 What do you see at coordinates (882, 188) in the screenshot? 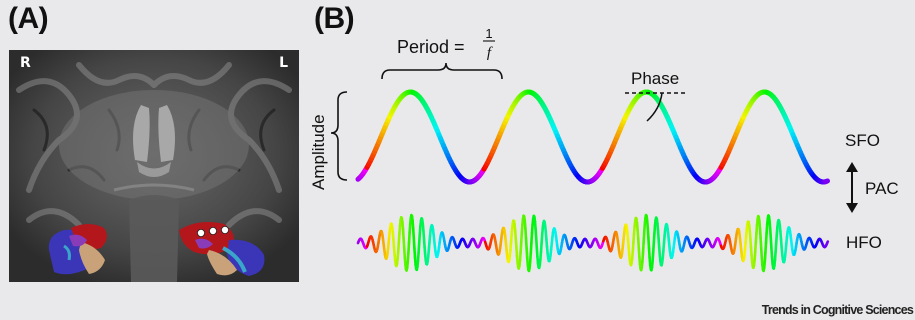
I see `pac-label: PAC` at bounding box center [882, 188].